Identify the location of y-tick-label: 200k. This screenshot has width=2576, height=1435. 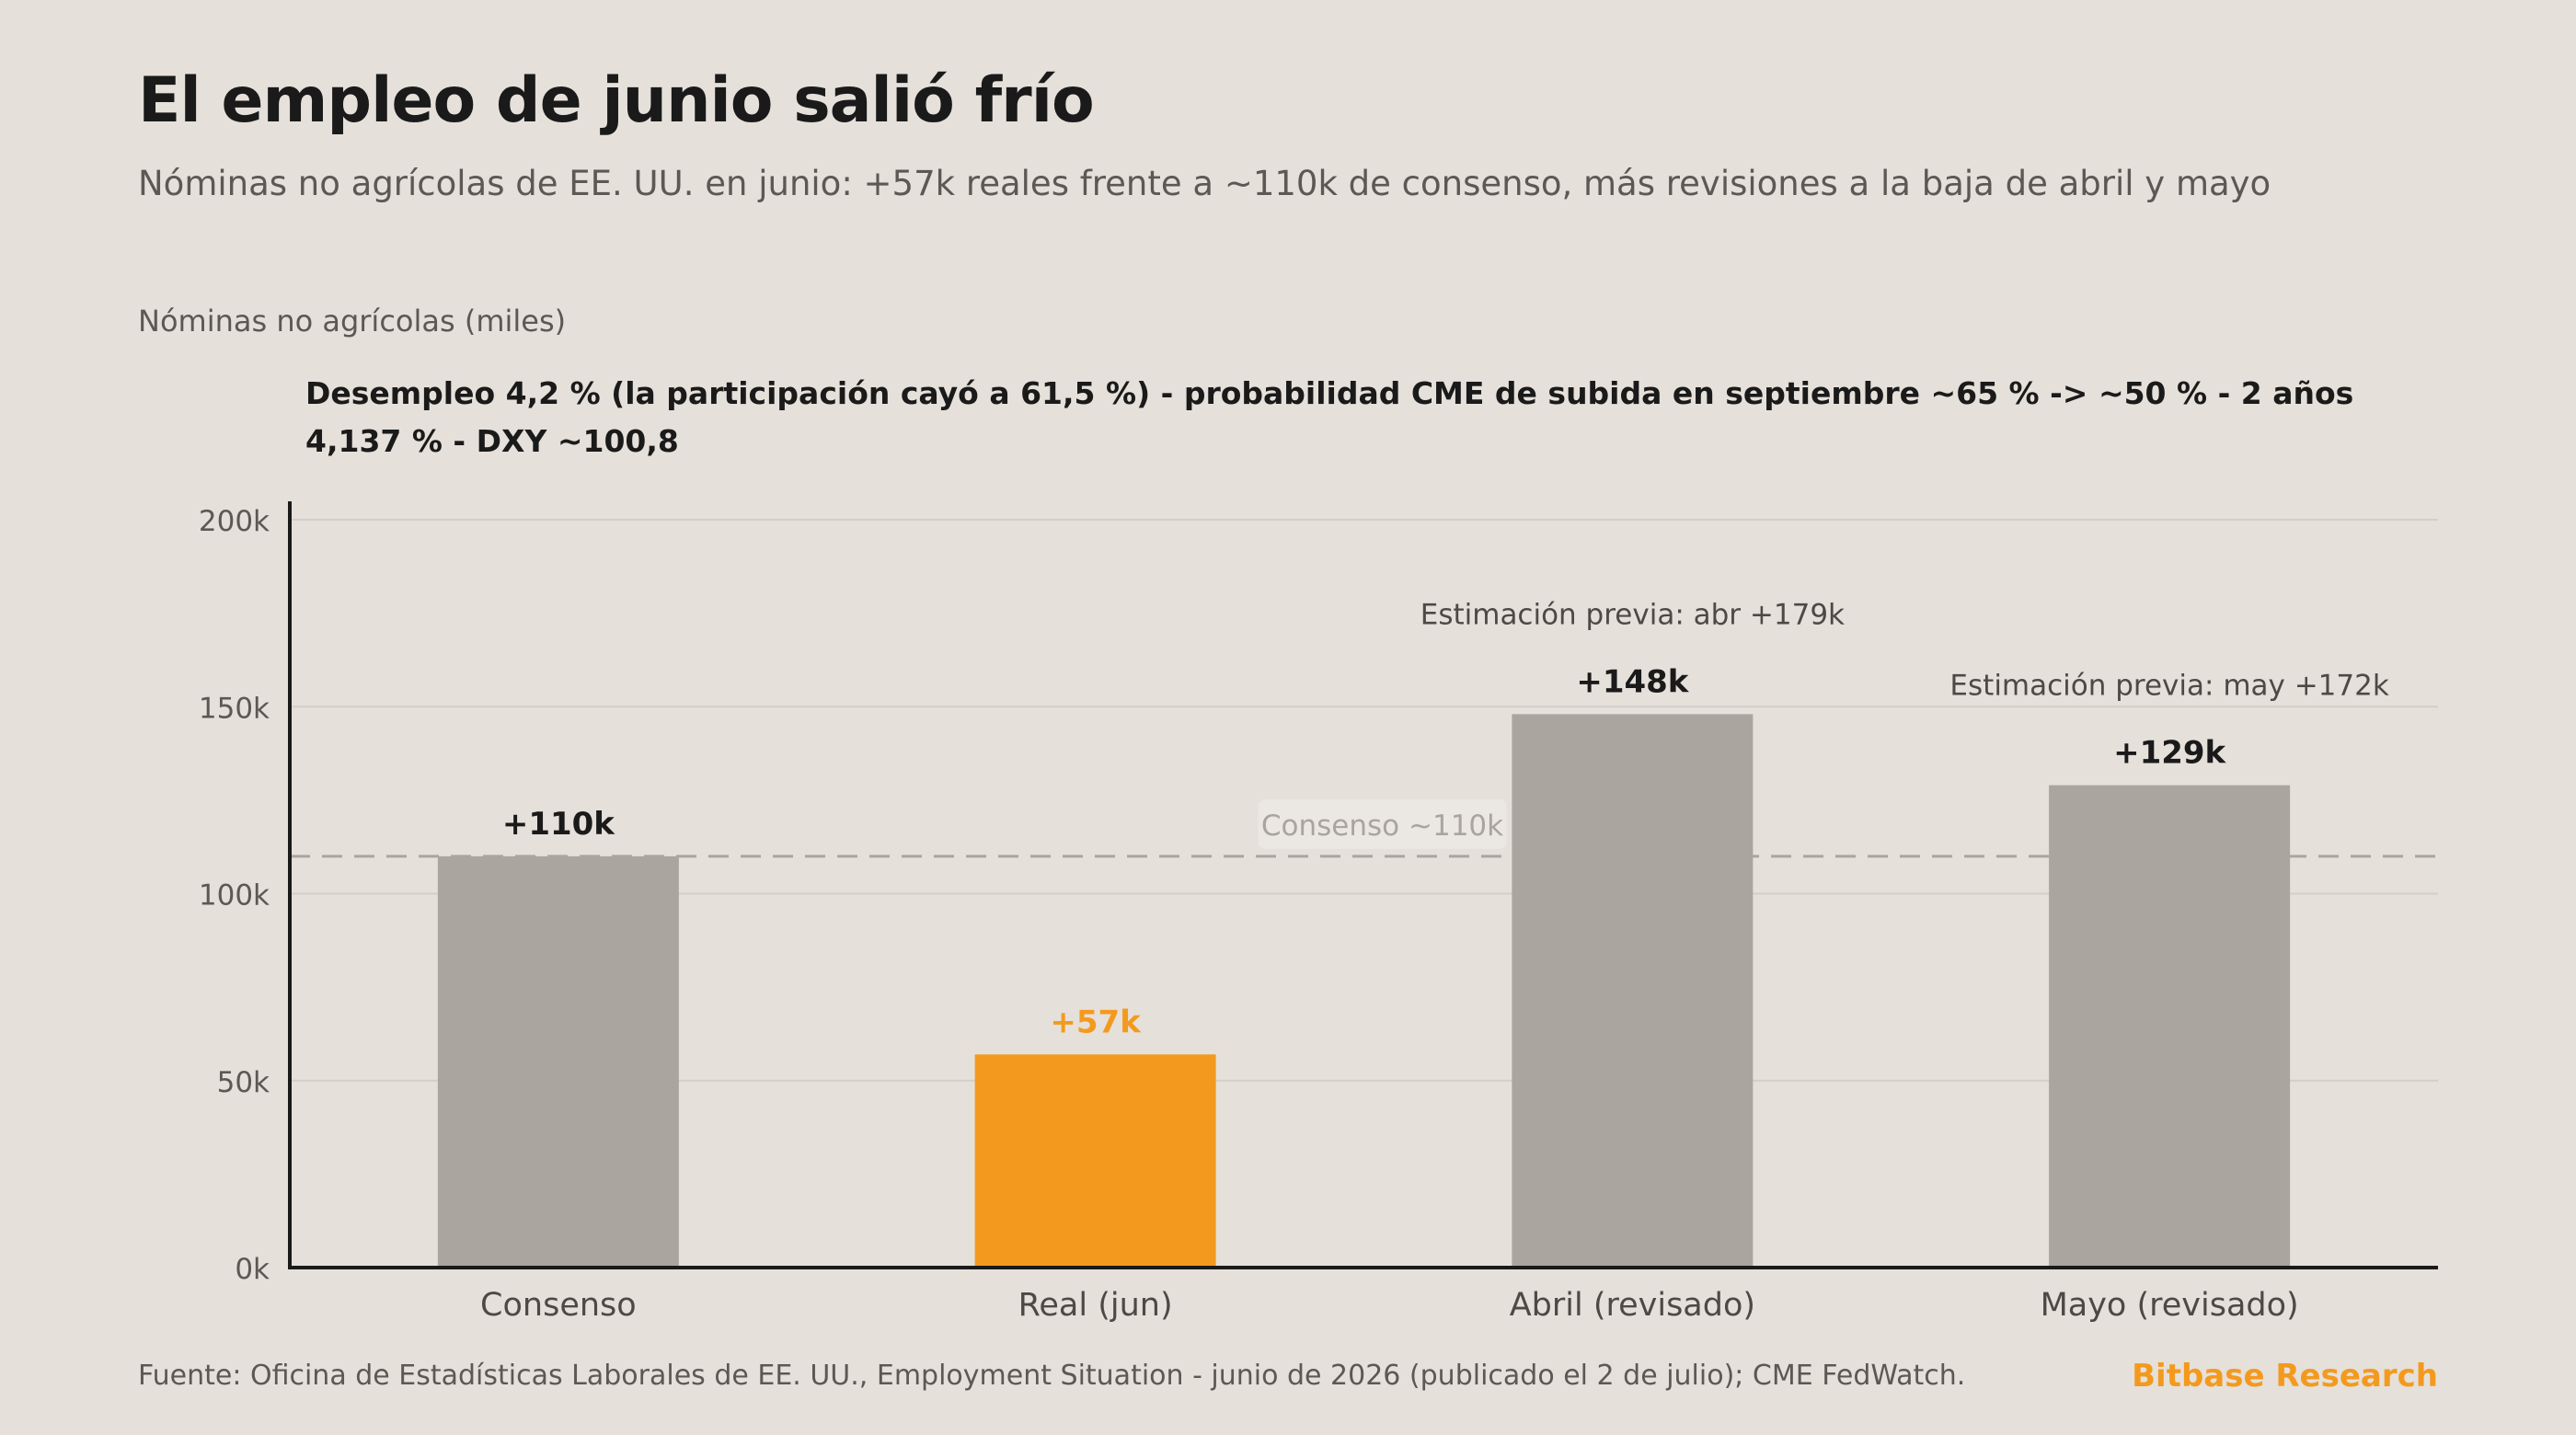
(234, 521).